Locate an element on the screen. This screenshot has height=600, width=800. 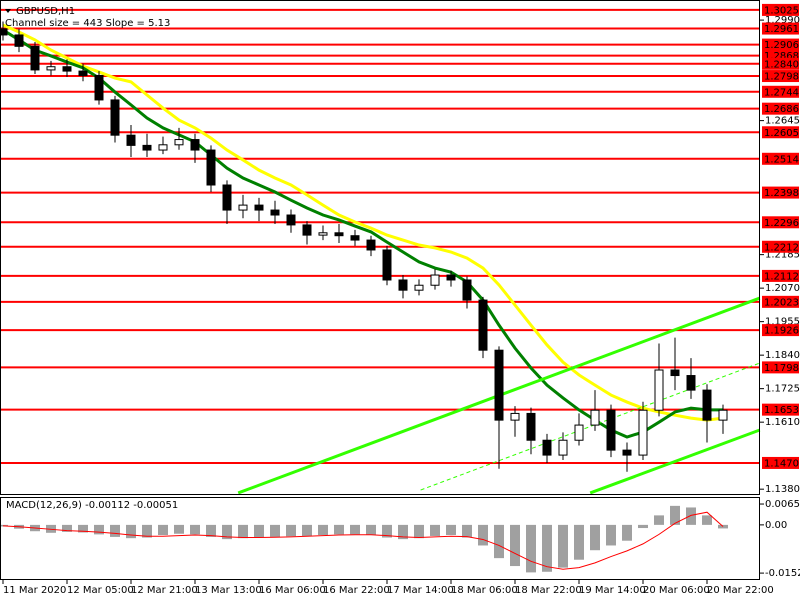
macd-title: MACD(12,26,9) -0.00112 -0.00051 is located at coordinates (92, 505).